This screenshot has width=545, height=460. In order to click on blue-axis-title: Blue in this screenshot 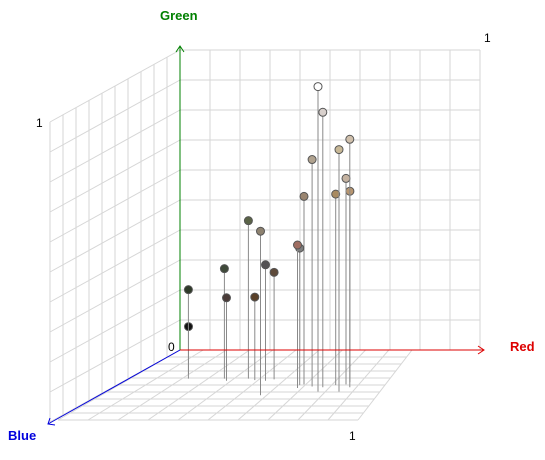, I will do `click(22, 435)`.